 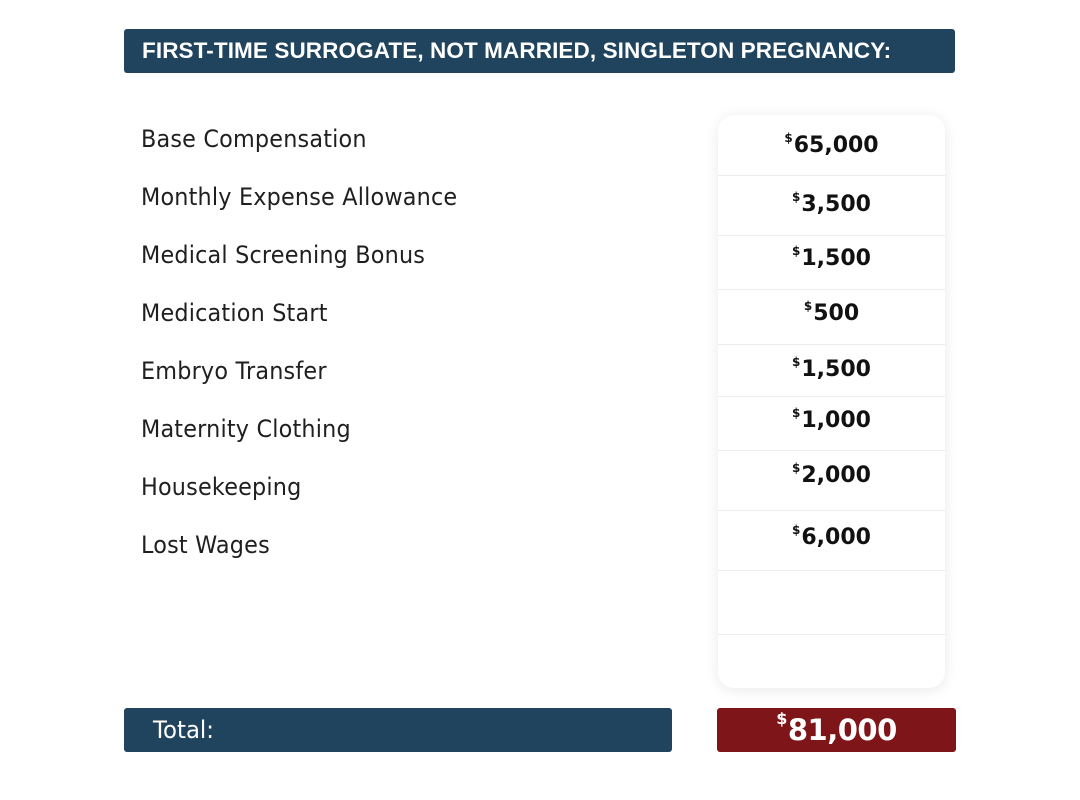 I want to click on item-label: Medical Screening Bonus, so click(x=283, y=255).